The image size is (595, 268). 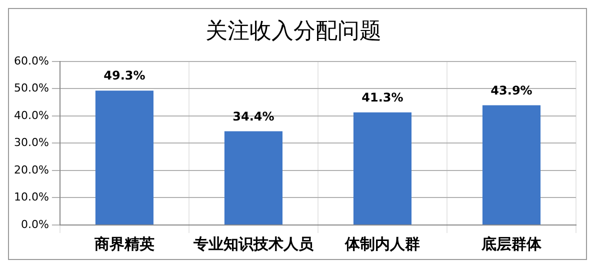 I want to click on chart-title: 关注收入分配问题, so click(x=294, y=31).